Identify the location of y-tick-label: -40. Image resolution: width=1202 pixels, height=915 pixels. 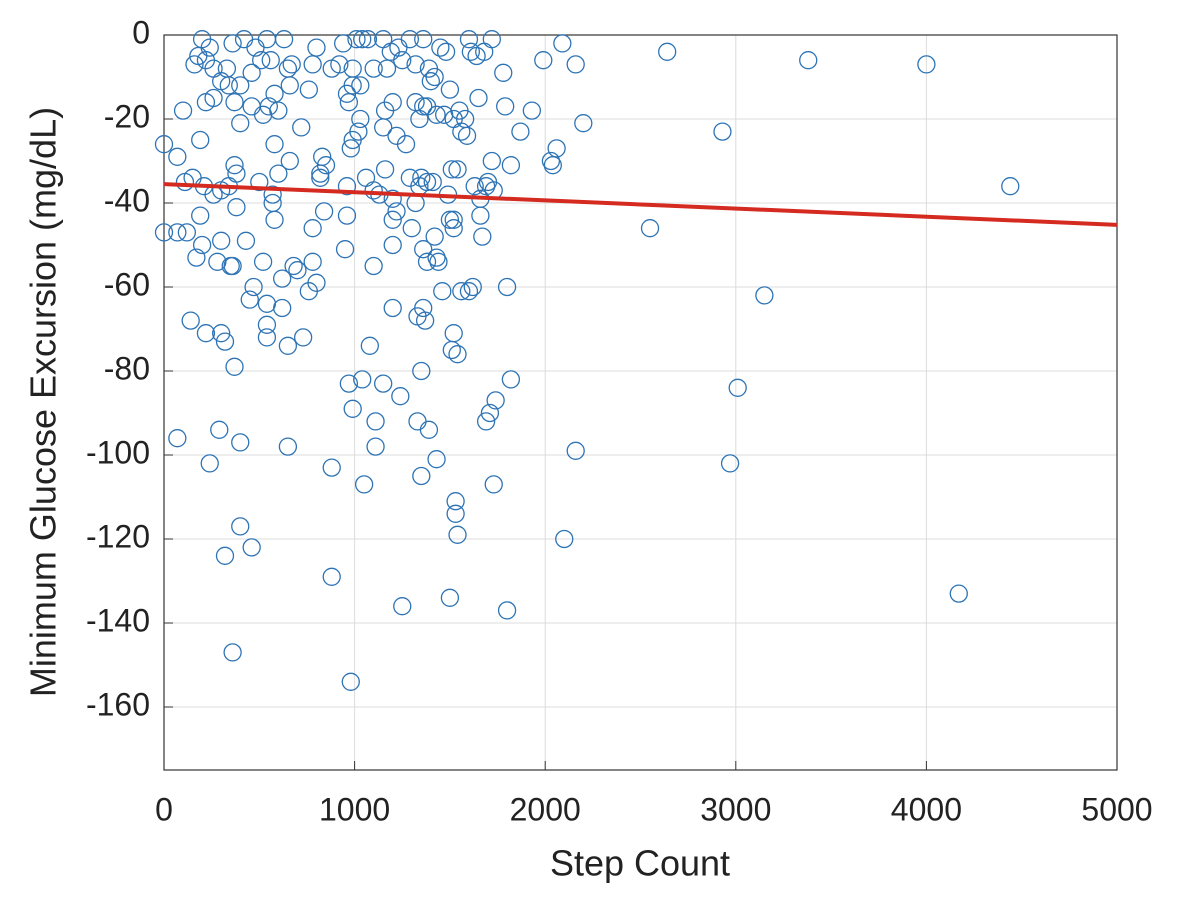
(127, 200).